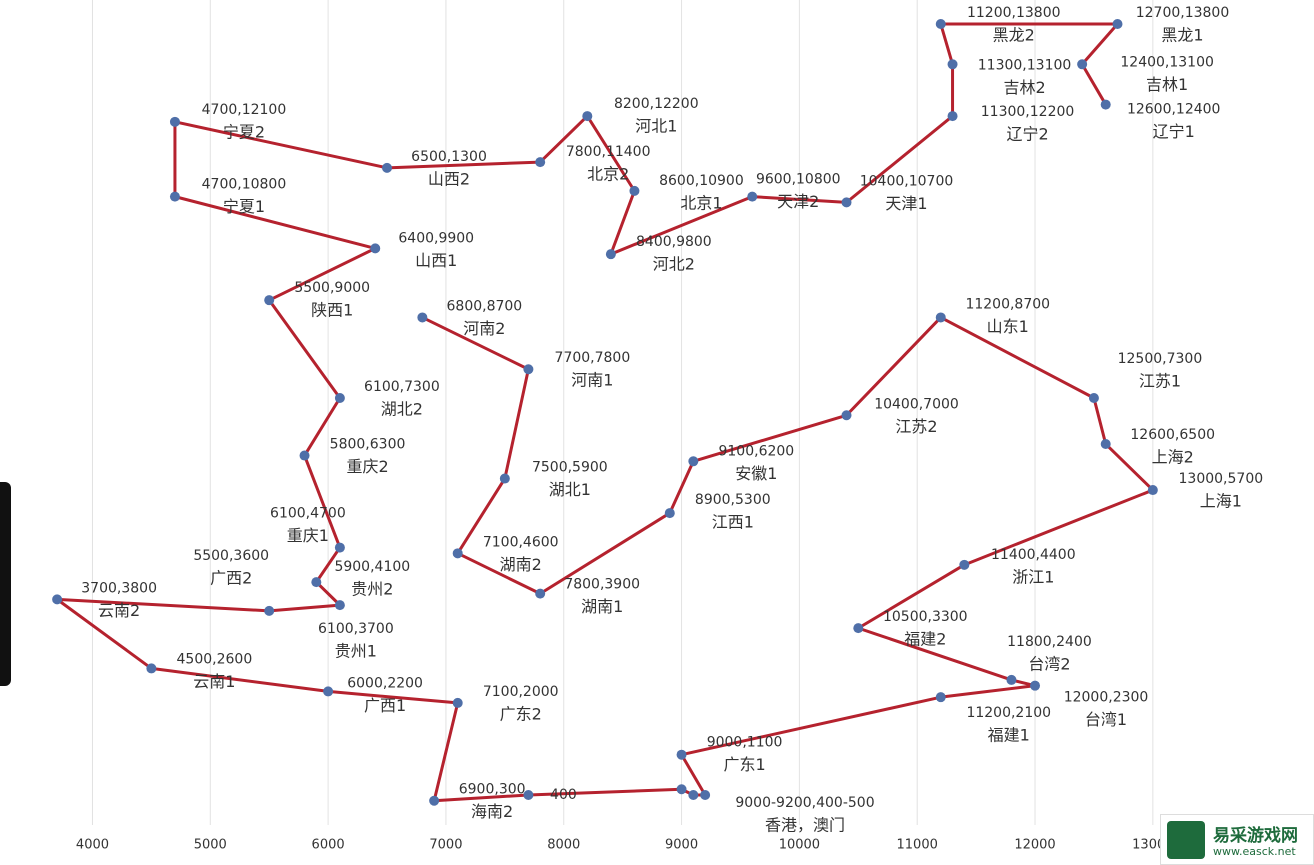  I want to click on point-label: 9600,10800, so click(798, 180).